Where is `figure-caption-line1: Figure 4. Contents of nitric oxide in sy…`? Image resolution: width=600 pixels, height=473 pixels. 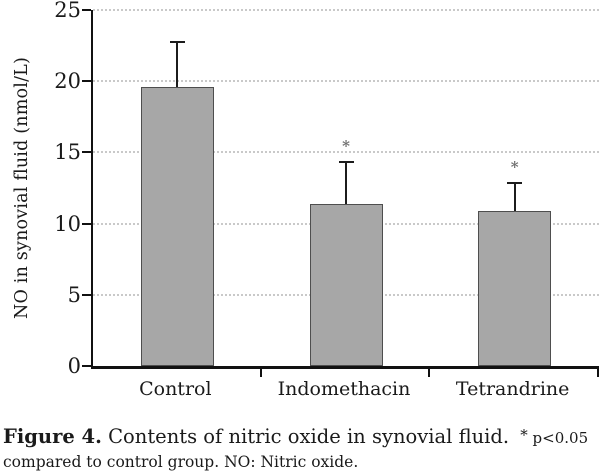
figure-caption-line1: Figure 4. Contents of nitric oxide in sy… is located at coordinates (301, 436).